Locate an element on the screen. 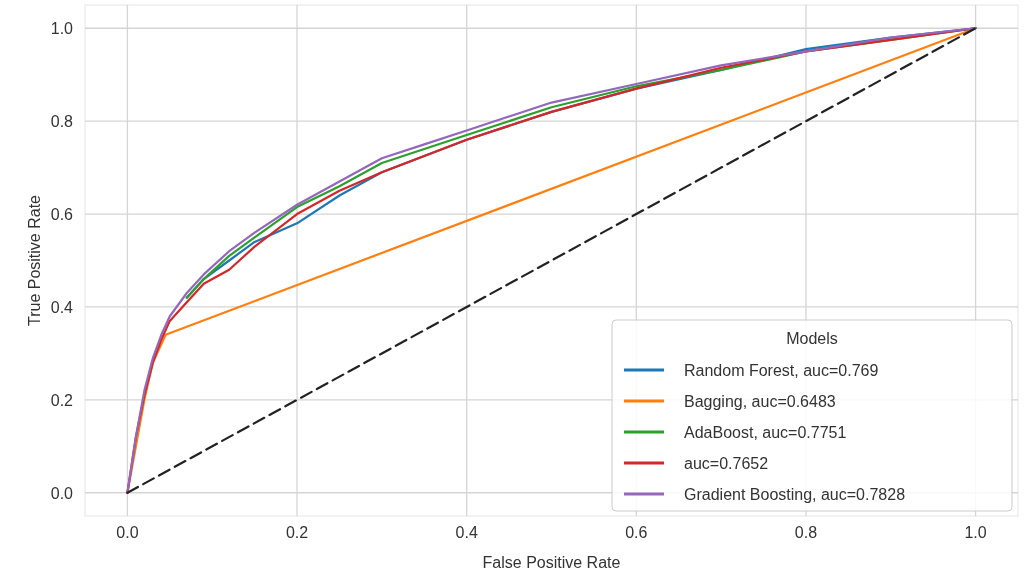 Image resolution: width=1028 pixels, height=580 pixels. x-tick-label: 1.0 is located at coordinates (975, 532).